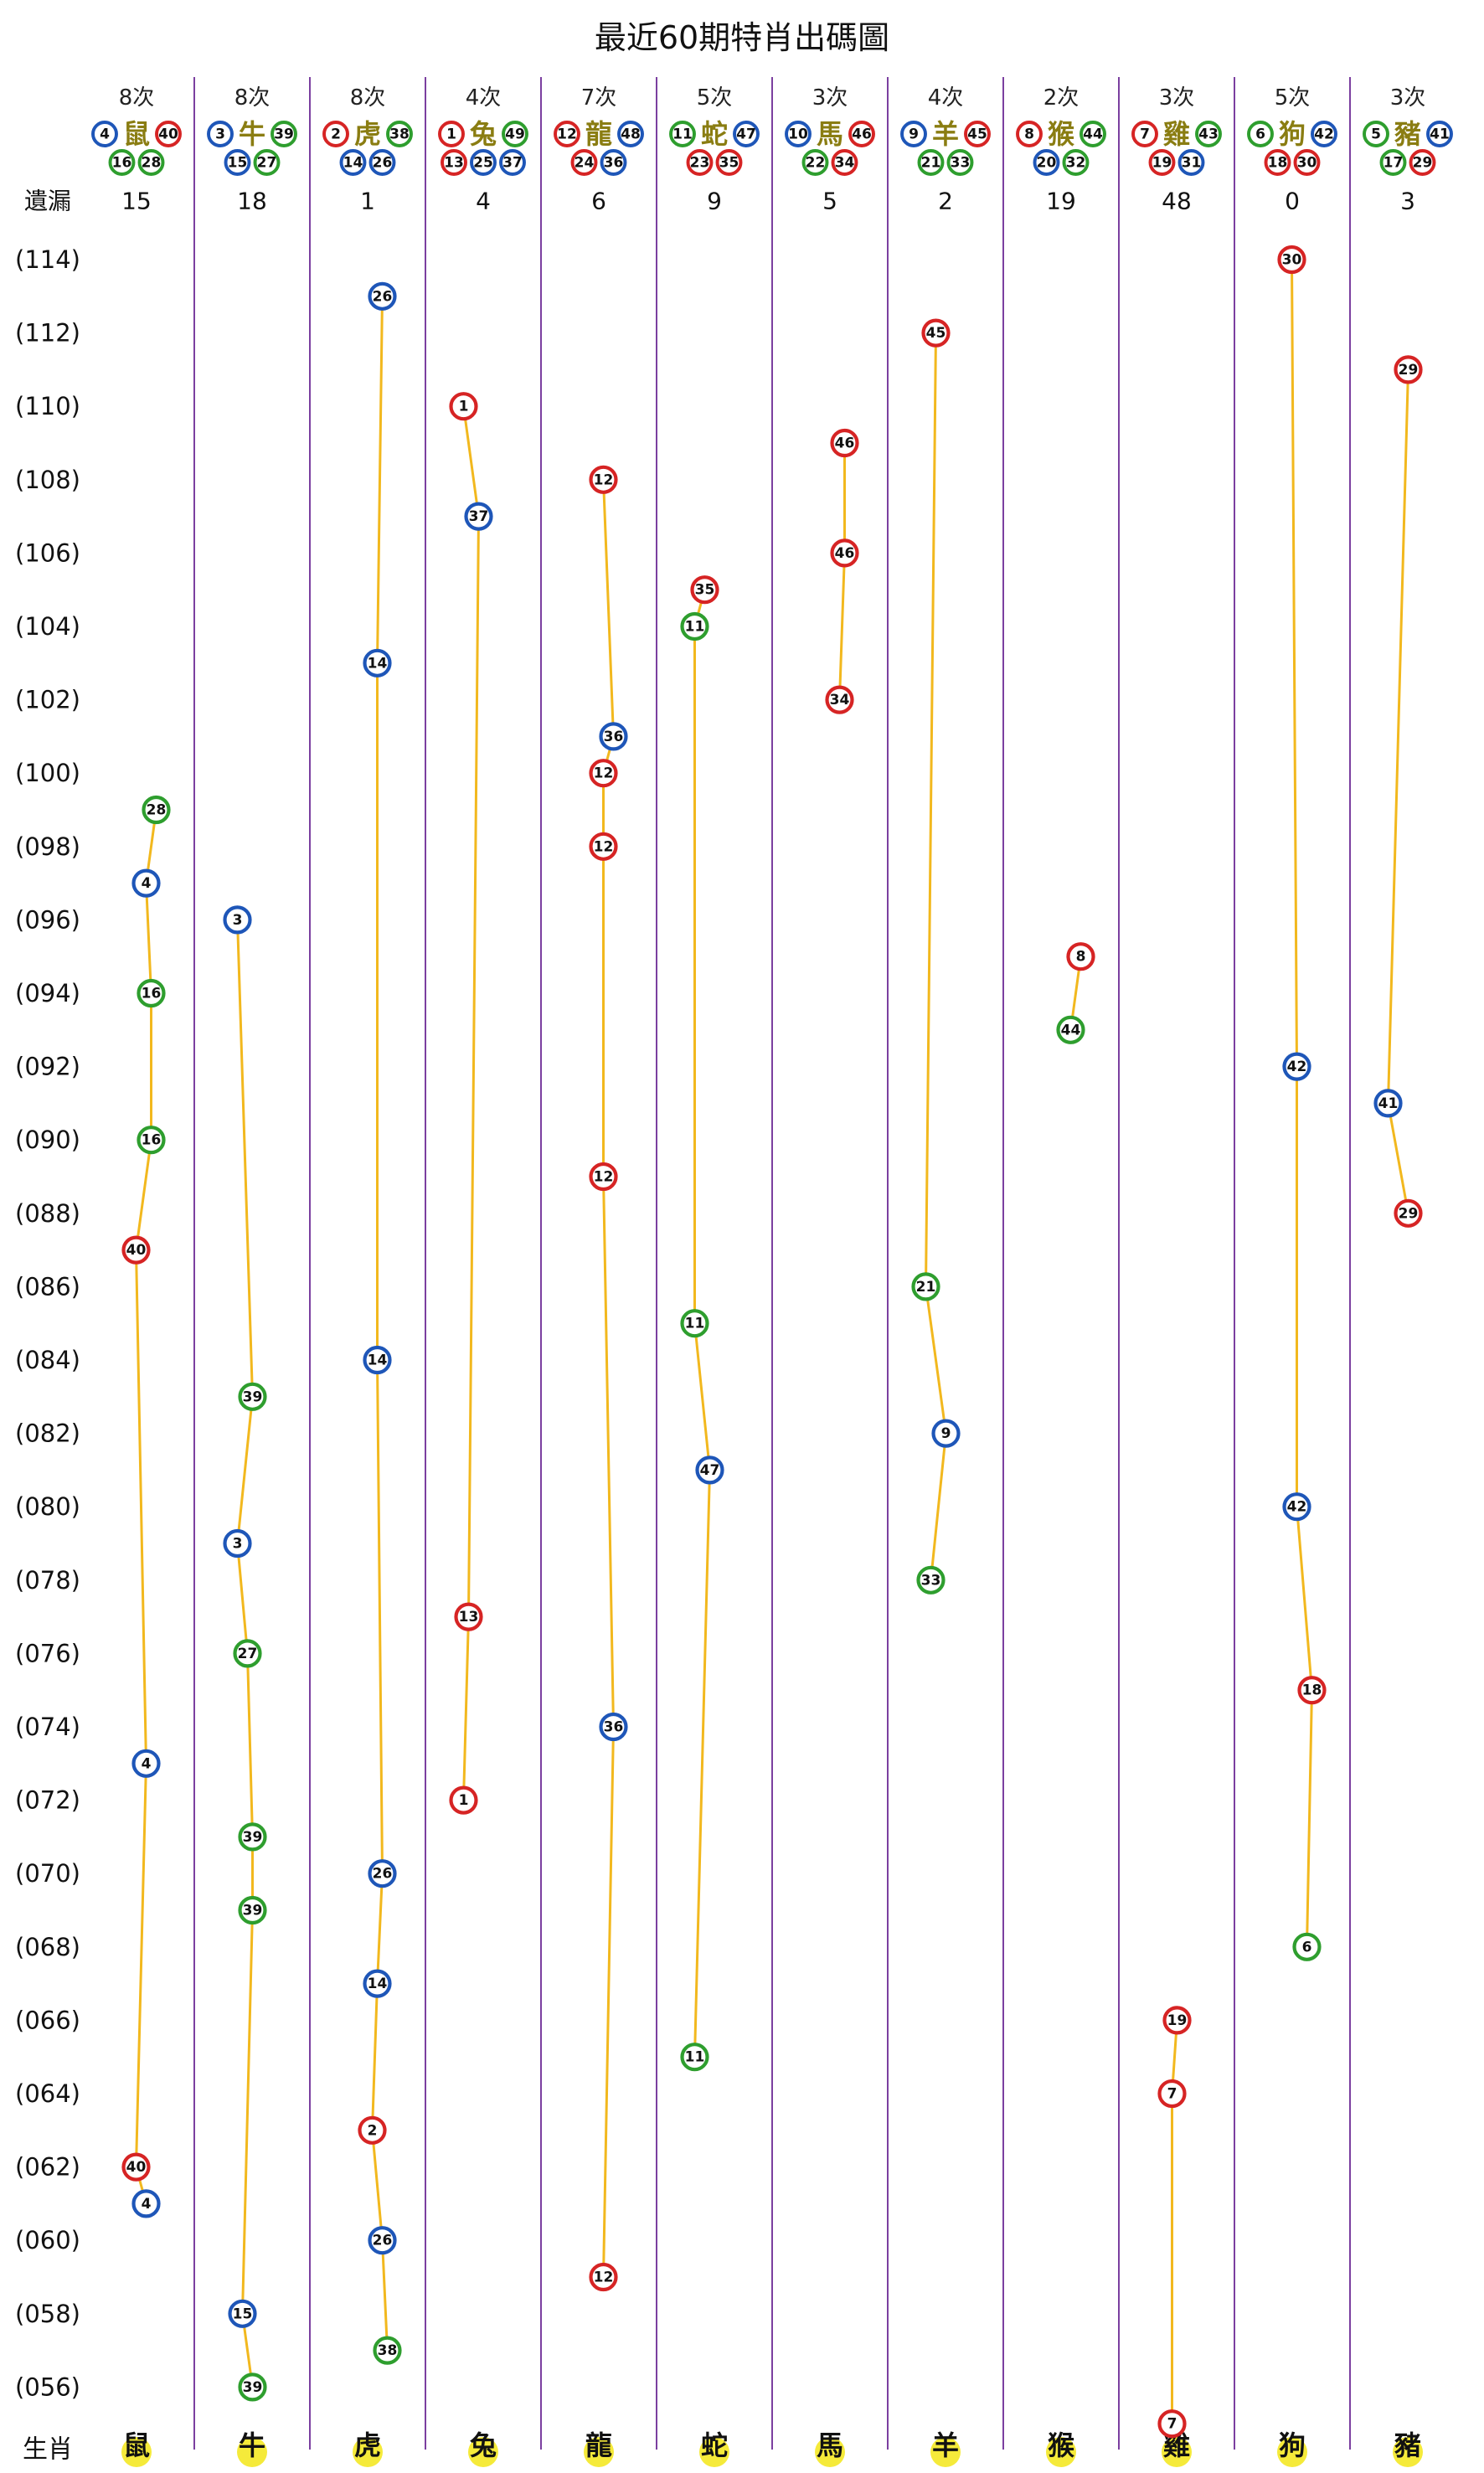 Image resolution: width=1484 pixels, height=2473 pixels. What do you see at coordinates (515, 134) in the screenshot?
I see `header-ball: 49` at bounding box center [515, 134].